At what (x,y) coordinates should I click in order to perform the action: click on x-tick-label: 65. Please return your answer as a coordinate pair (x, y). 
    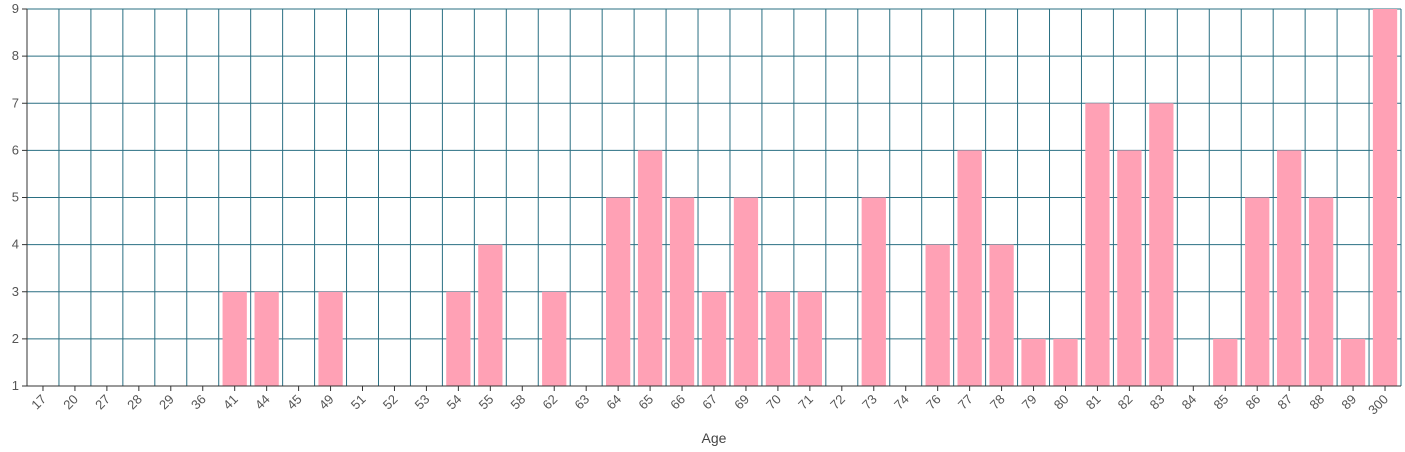
    Looking at the image, I should click on (645, 402).